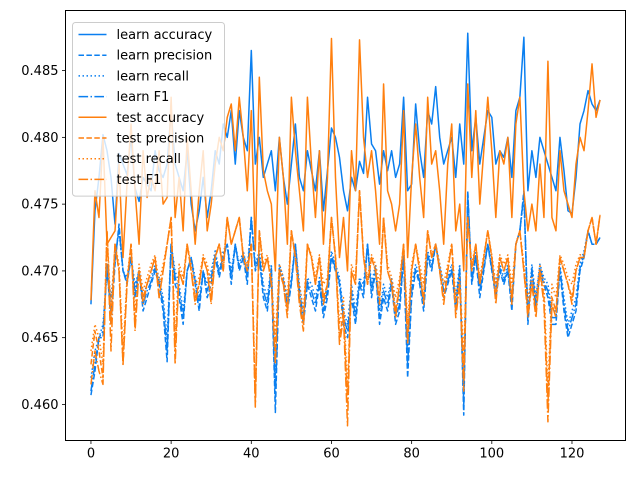  Describe the element at coordinates (171, 454) in the screenshot. I see `x-tick-label: 20` at that location.